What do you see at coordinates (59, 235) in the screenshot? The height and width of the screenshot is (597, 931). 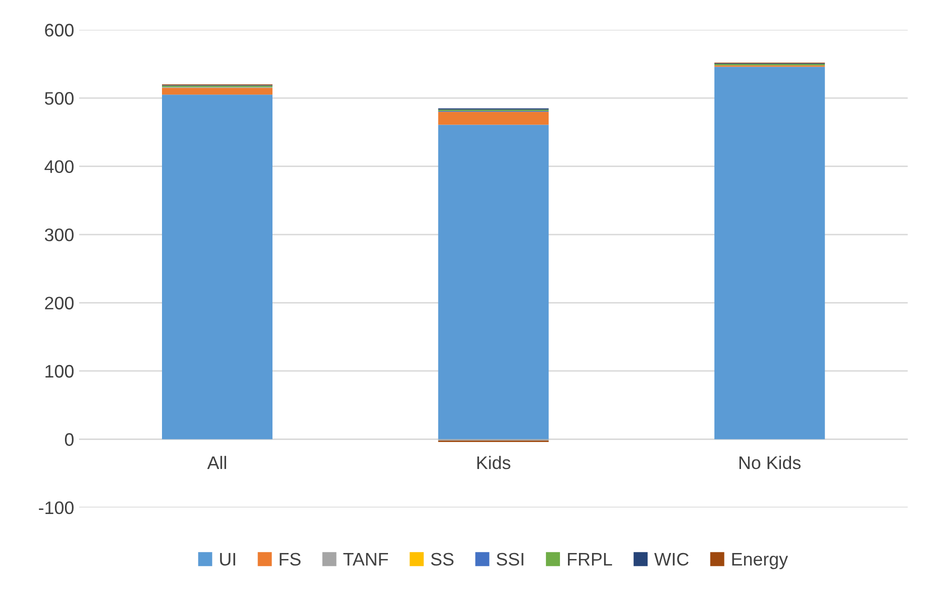 I see `y-tick-label: 300` at bounding box center [59, 235].